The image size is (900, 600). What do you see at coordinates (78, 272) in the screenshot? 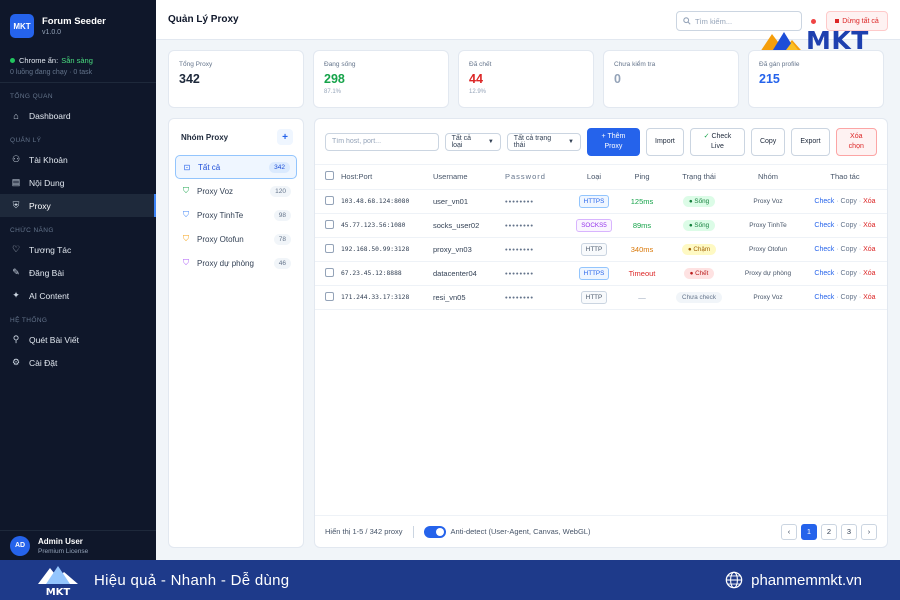
I see `sidebar-item-đăng-bài: ✎ Đăng Bài` at bounding box center [78, 272].